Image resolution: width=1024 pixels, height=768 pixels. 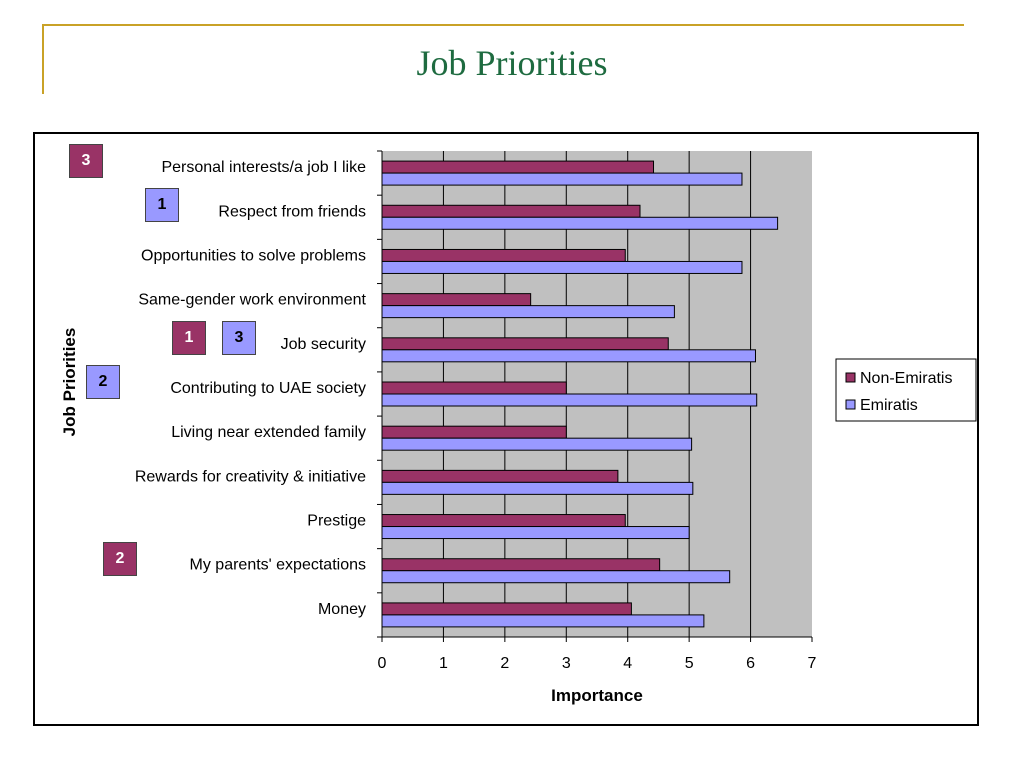 What do you see at coordinates (812, 663) in the screenshot?
I see `x-tick-label: 7` at bounding box center [812, 663].